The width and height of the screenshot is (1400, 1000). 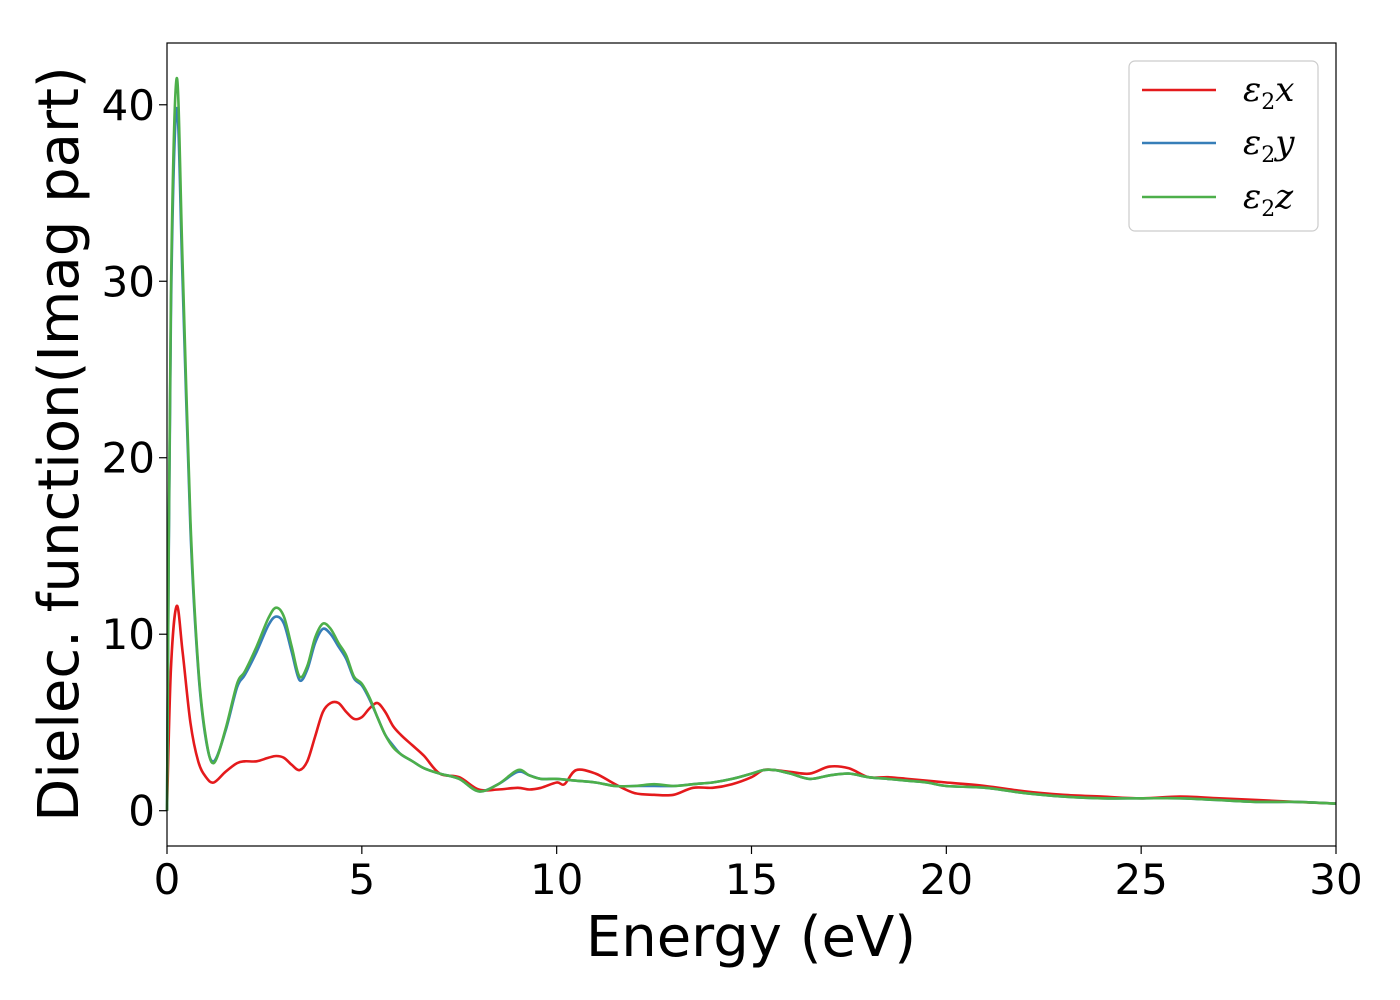 What do you see at coordinates (1284, 143) in the screenshot?
I see `legend-label-y: y` at bounding box center [1284, 143].